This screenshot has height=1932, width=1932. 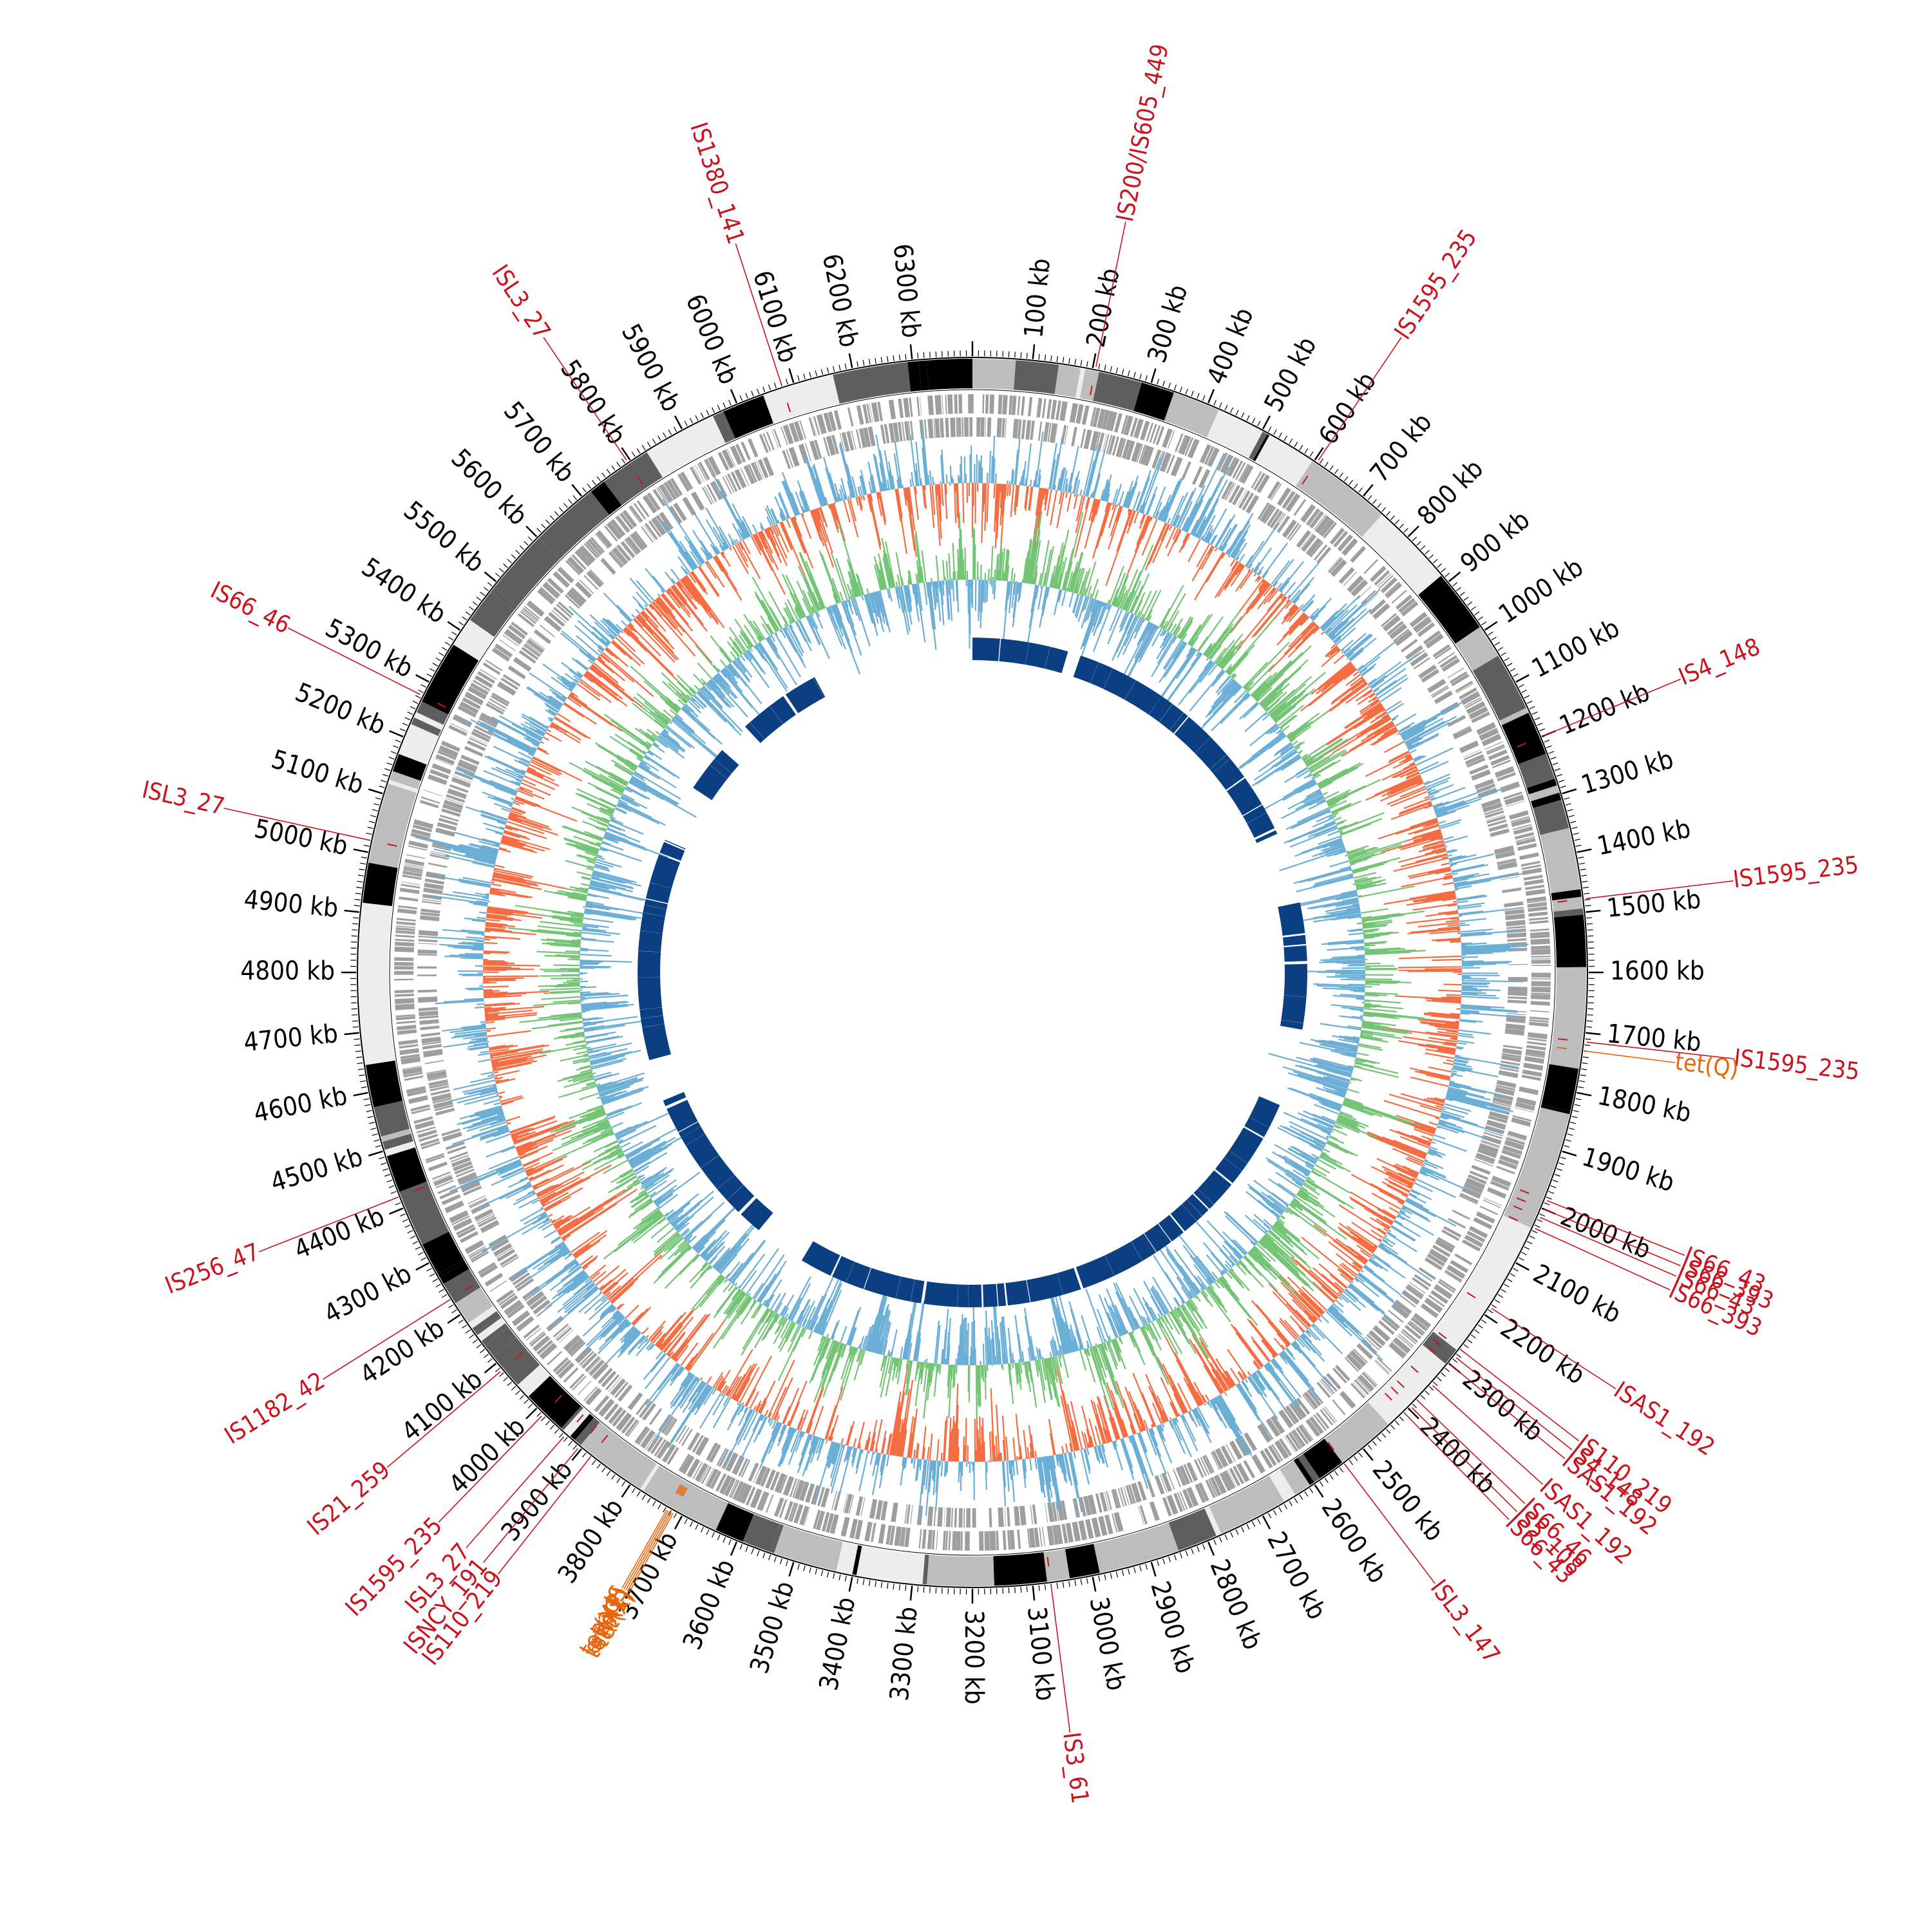 I want to click on tick-label: 2600 kb, so click(x=1354, y=1541).